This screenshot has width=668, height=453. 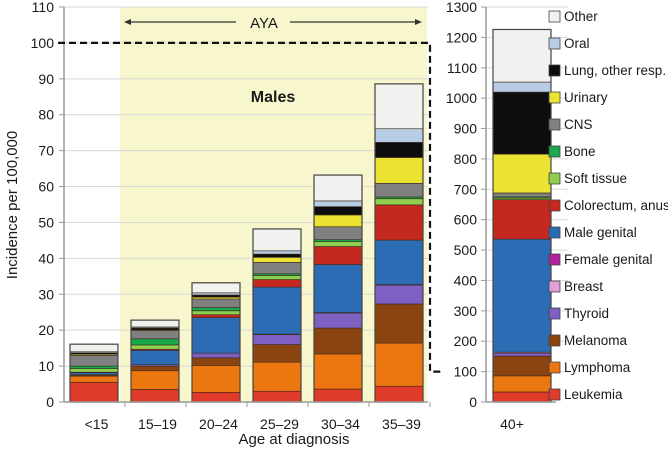 What do you see at coordinates (461, 98) in the screenshot?
I see `y-tick-label-right: 1000` at bounding box center [461, 98].